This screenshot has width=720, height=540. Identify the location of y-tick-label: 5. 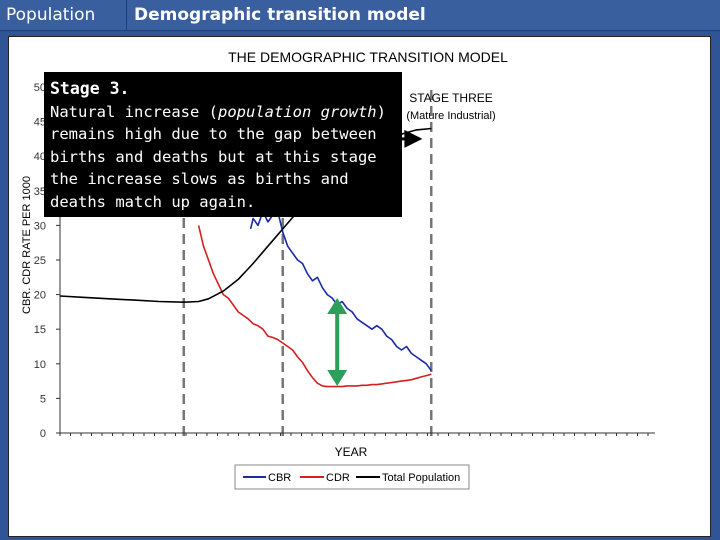
(43, 399).